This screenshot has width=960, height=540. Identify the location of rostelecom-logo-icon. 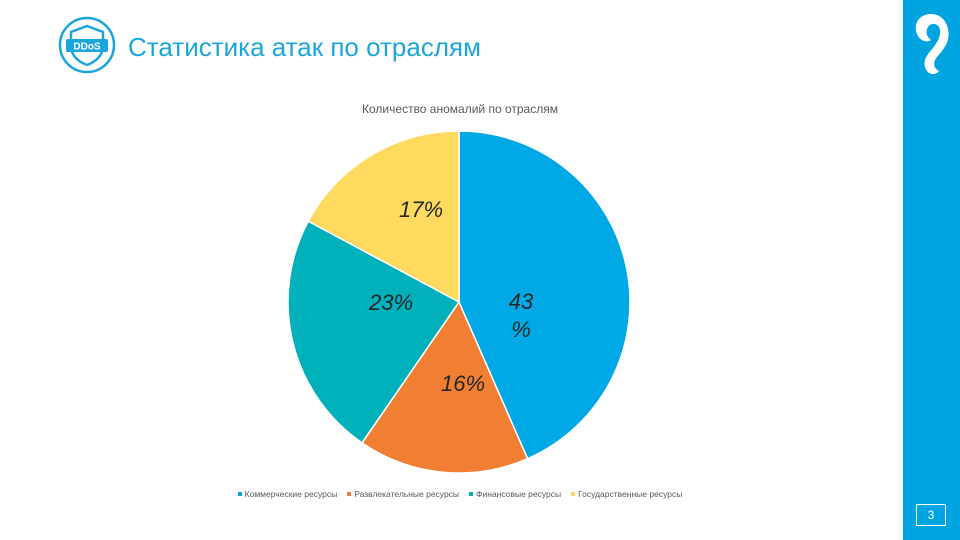
(932, 44).